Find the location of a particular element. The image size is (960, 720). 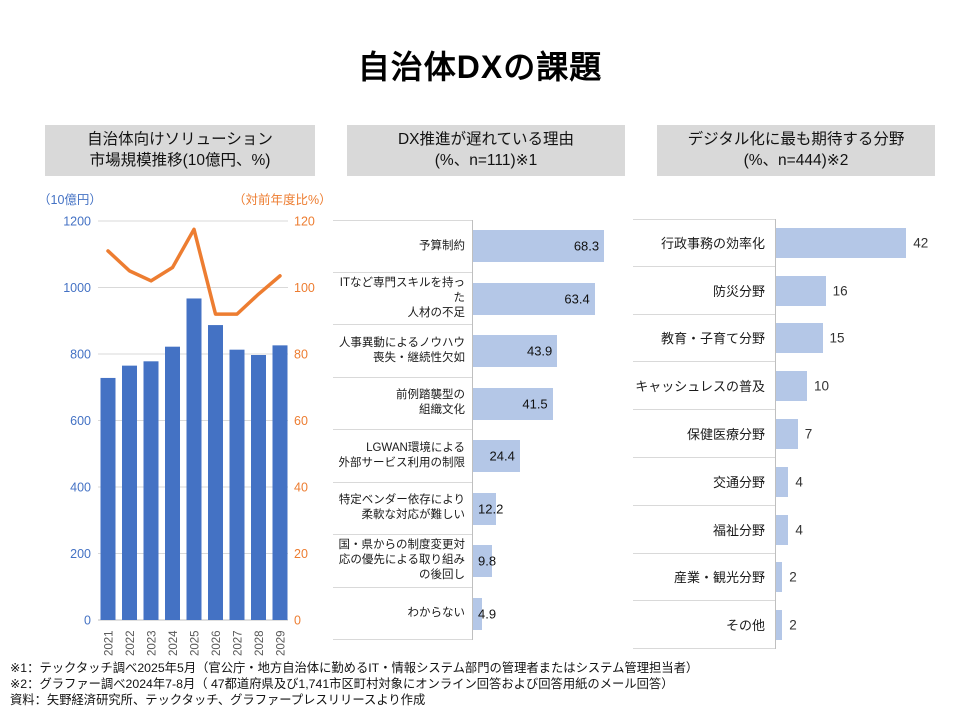

category-label: 特定ベンダー依存により 柔軟な対応が難しい is located at coordinates (402, 509).